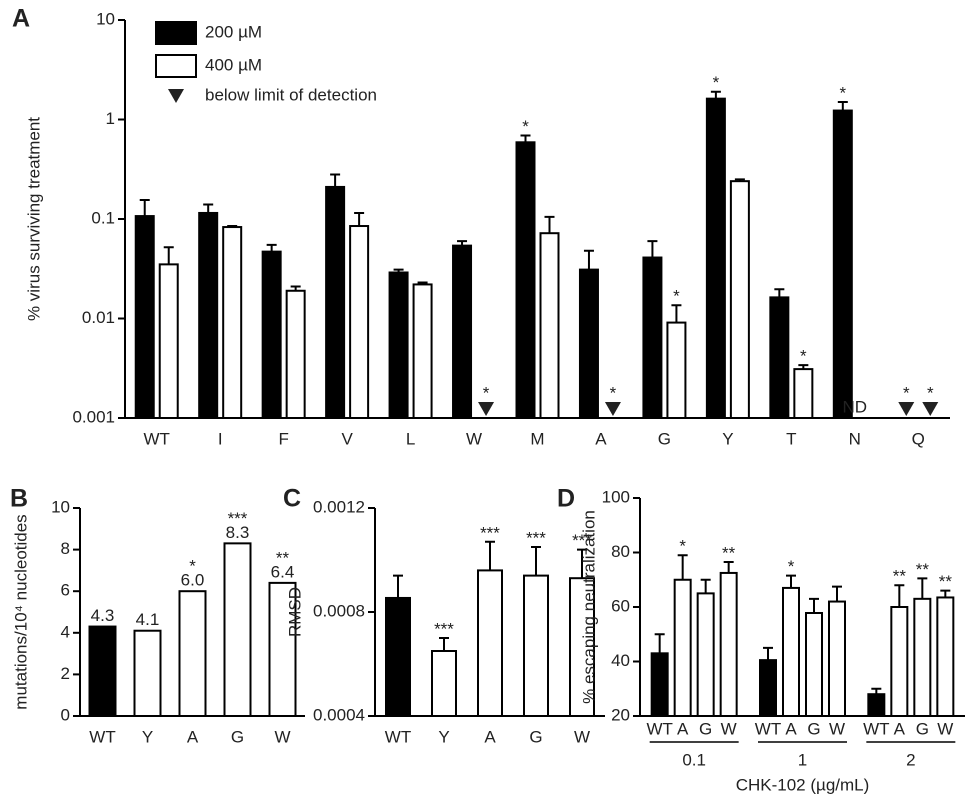 The height and width of the screenshot is (805, 977). What do you see at coordinates (103, 217) in the screenshot?
I see `y-tick-label: 0.1` at bounding box center [103, 217].